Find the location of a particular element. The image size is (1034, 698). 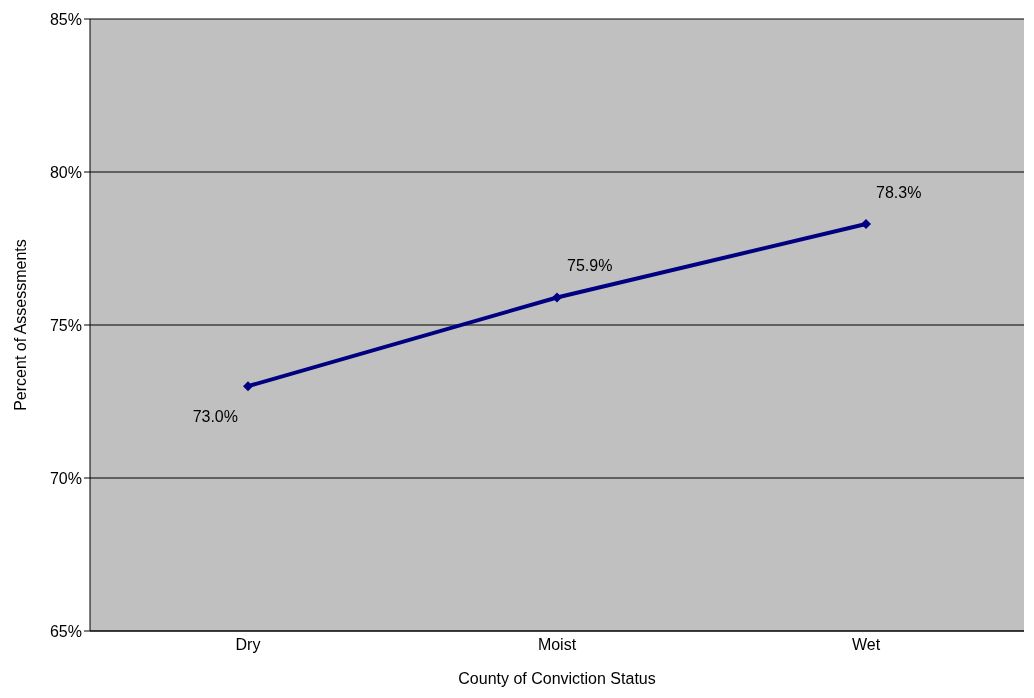

y-tick-label: 65% is located at coordinates (65, 631).